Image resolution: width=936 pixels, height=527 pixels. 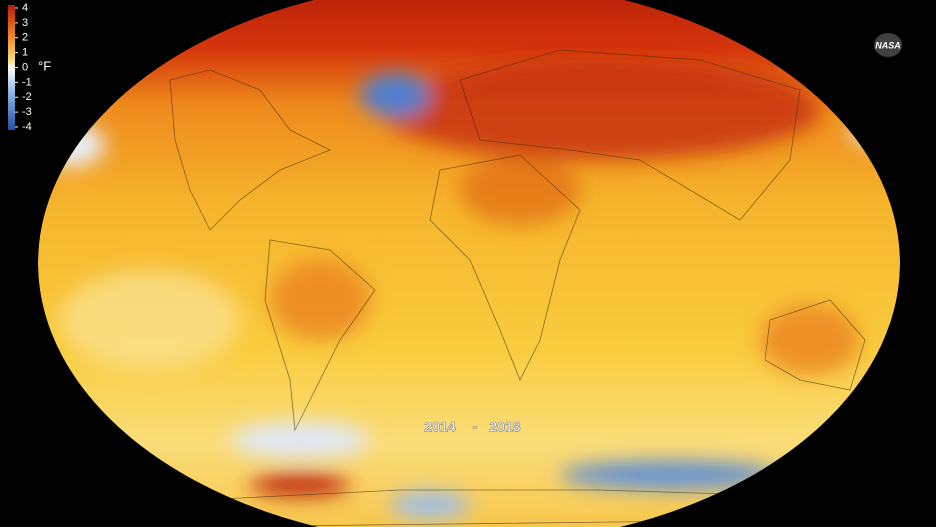 I want to click on colorbar, so click(x=11, y=67).